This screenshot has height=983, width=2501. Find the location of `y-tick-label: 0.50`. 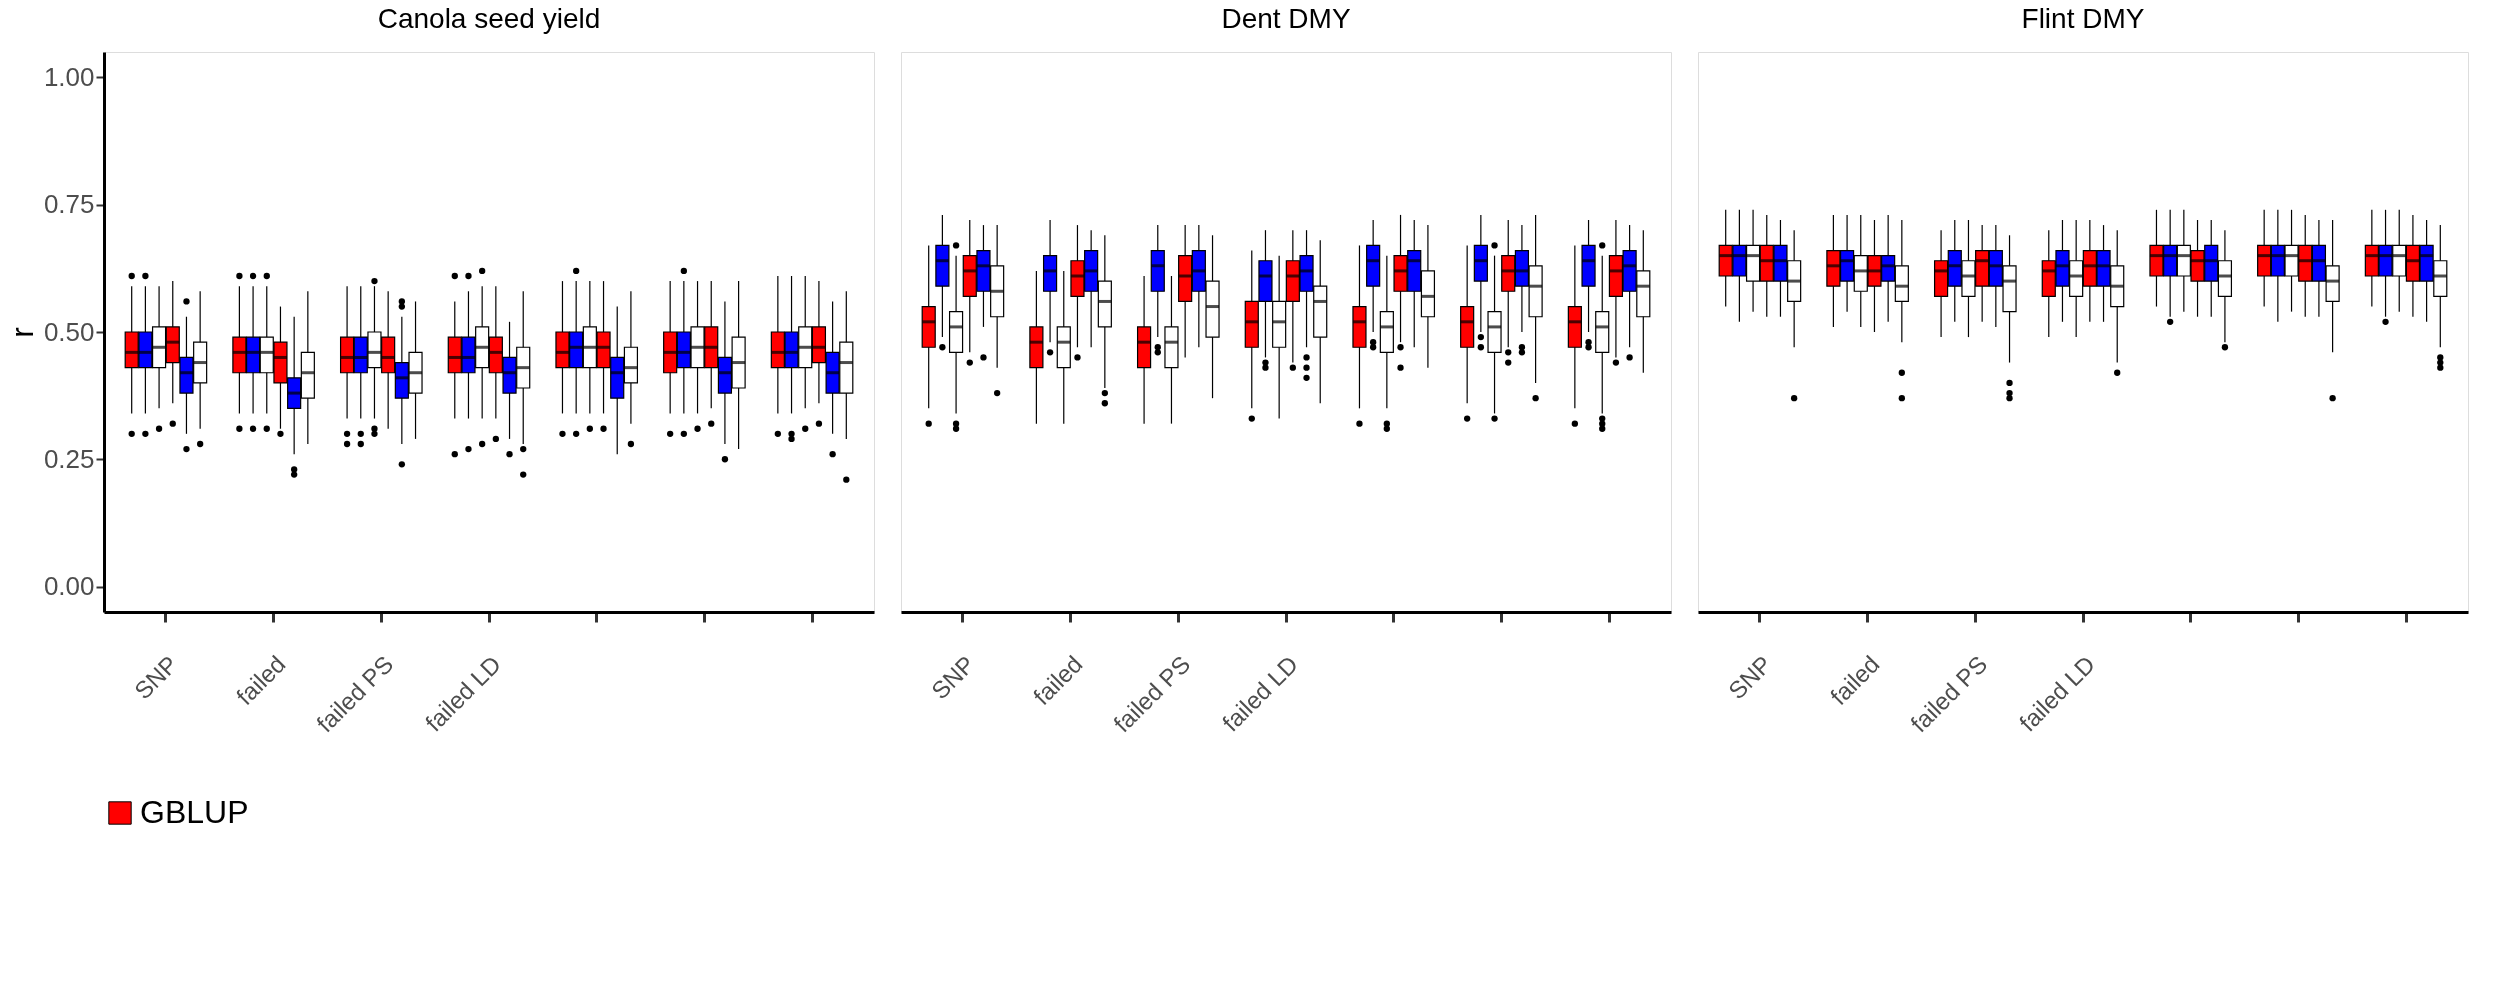

y-tick-label: 0.50 is located at coordinates (69, 331).